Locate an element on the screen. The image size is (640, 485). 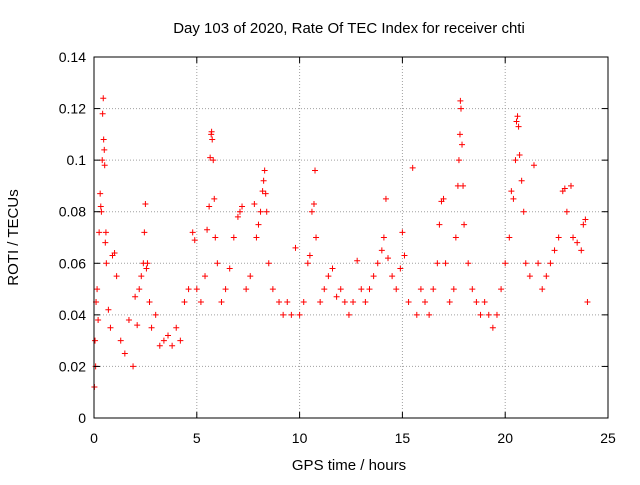
y-axis-label: ROTI / TECUs is located at coordinates (13, 237).